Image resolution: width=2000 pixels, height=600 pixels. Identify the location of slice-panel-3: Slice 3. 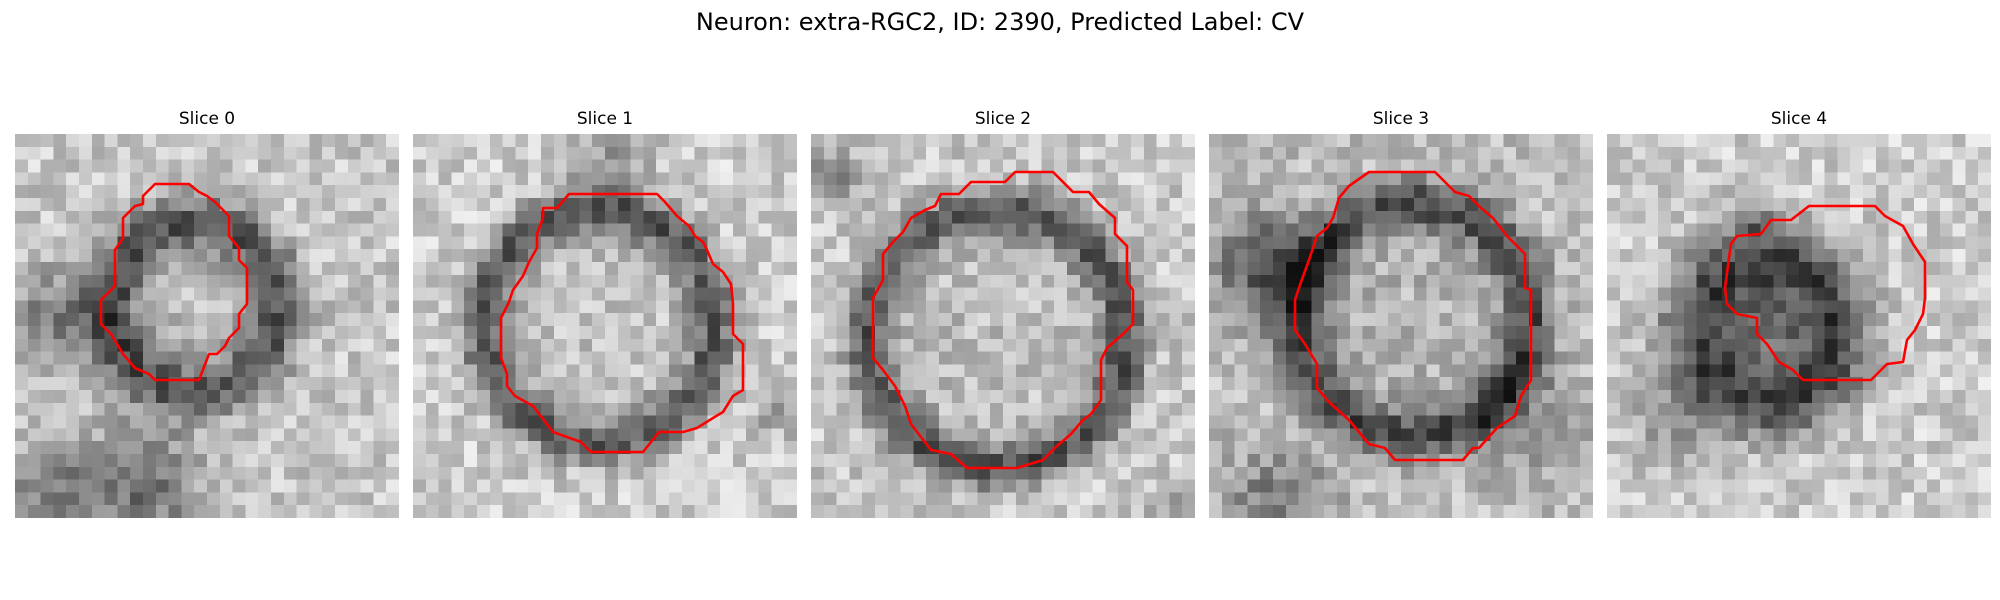
(1401, 313).